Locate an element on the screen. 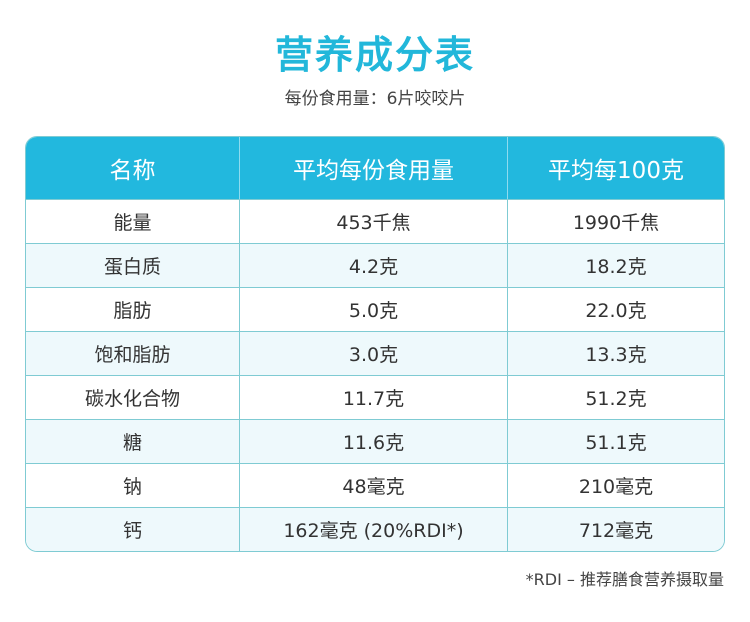 The width and height of the screenshot is (750, 622). header-per-100g: 平均每100克 is located at coordinates (616, 171).